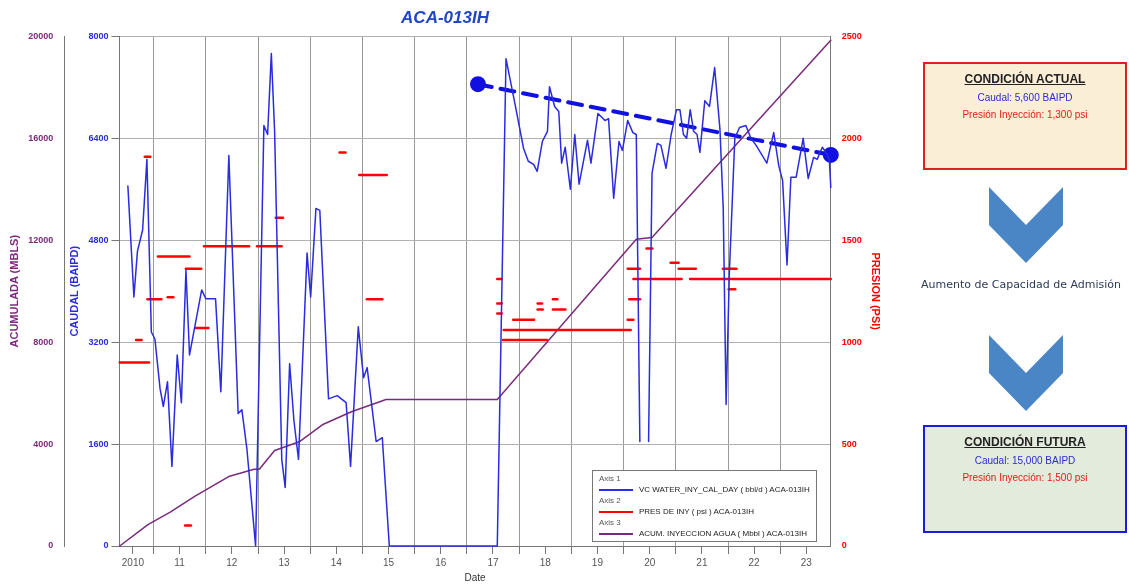 This screenshot has width=1129, height=584. Describe the element at coordinates (754, 562) in the screenshot. I see `x-tick-label: 22` at that location.